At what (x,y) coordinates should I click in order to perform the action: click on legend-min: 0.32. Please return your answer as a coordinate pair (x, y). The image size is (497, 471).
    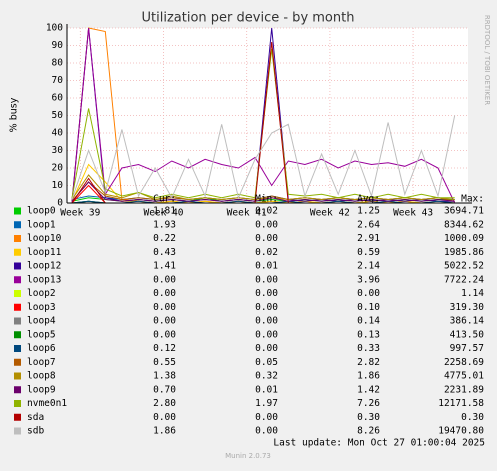
    Looking at the image, I should click on (266, 376).